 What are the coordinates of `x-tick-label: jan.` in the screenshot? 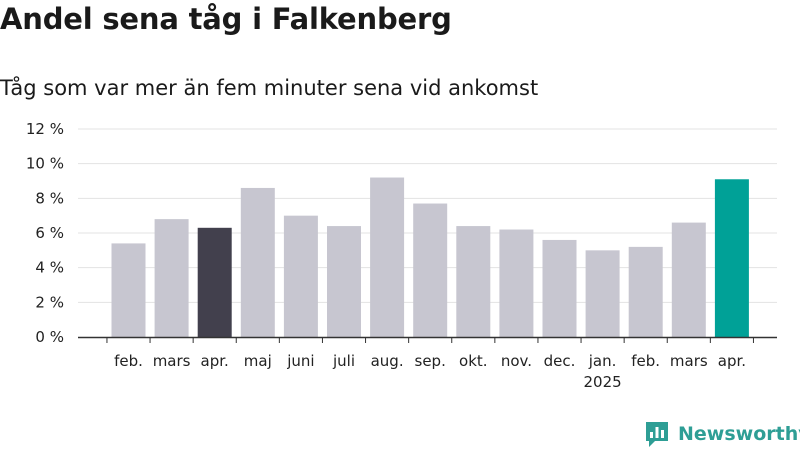 It's located at (602, 361).